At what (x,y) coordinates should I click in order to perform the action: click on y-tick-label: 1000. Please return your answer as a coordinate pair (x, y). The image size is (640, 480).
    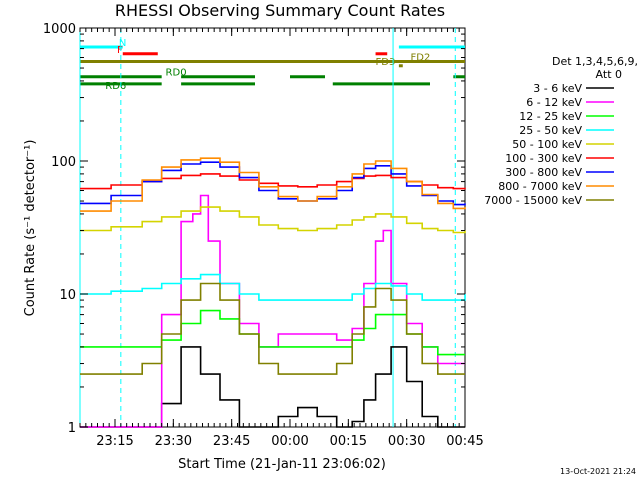
    Looking at the image, I should click on (59, 29).